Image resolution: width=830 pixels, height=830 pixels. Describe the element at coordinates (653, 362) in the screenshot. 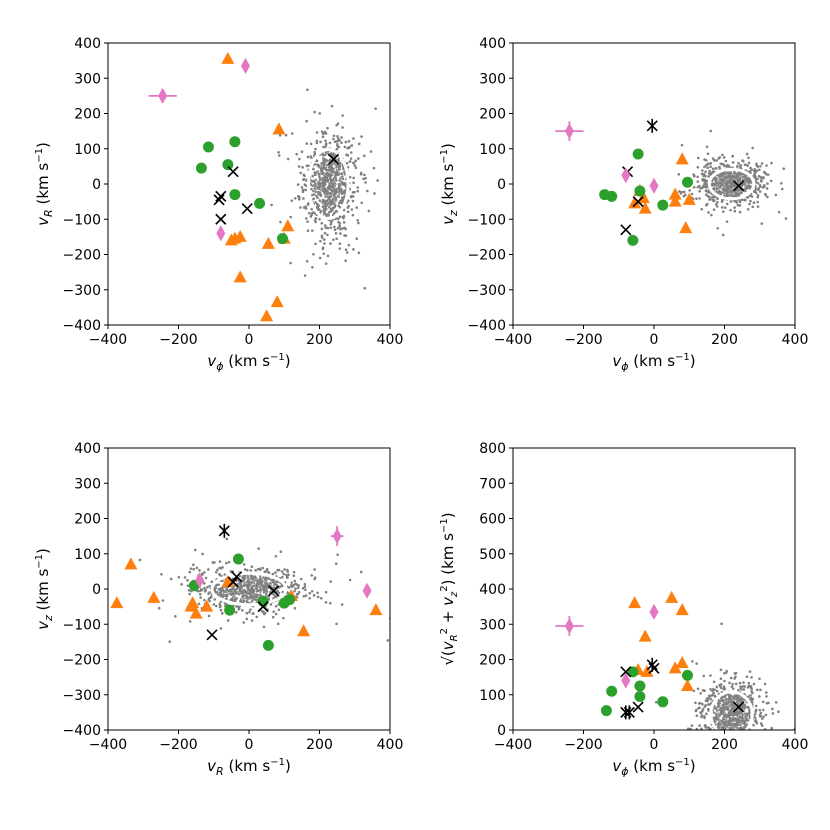

I see `x-axis-label: vϕ (km s−1)` at that location.